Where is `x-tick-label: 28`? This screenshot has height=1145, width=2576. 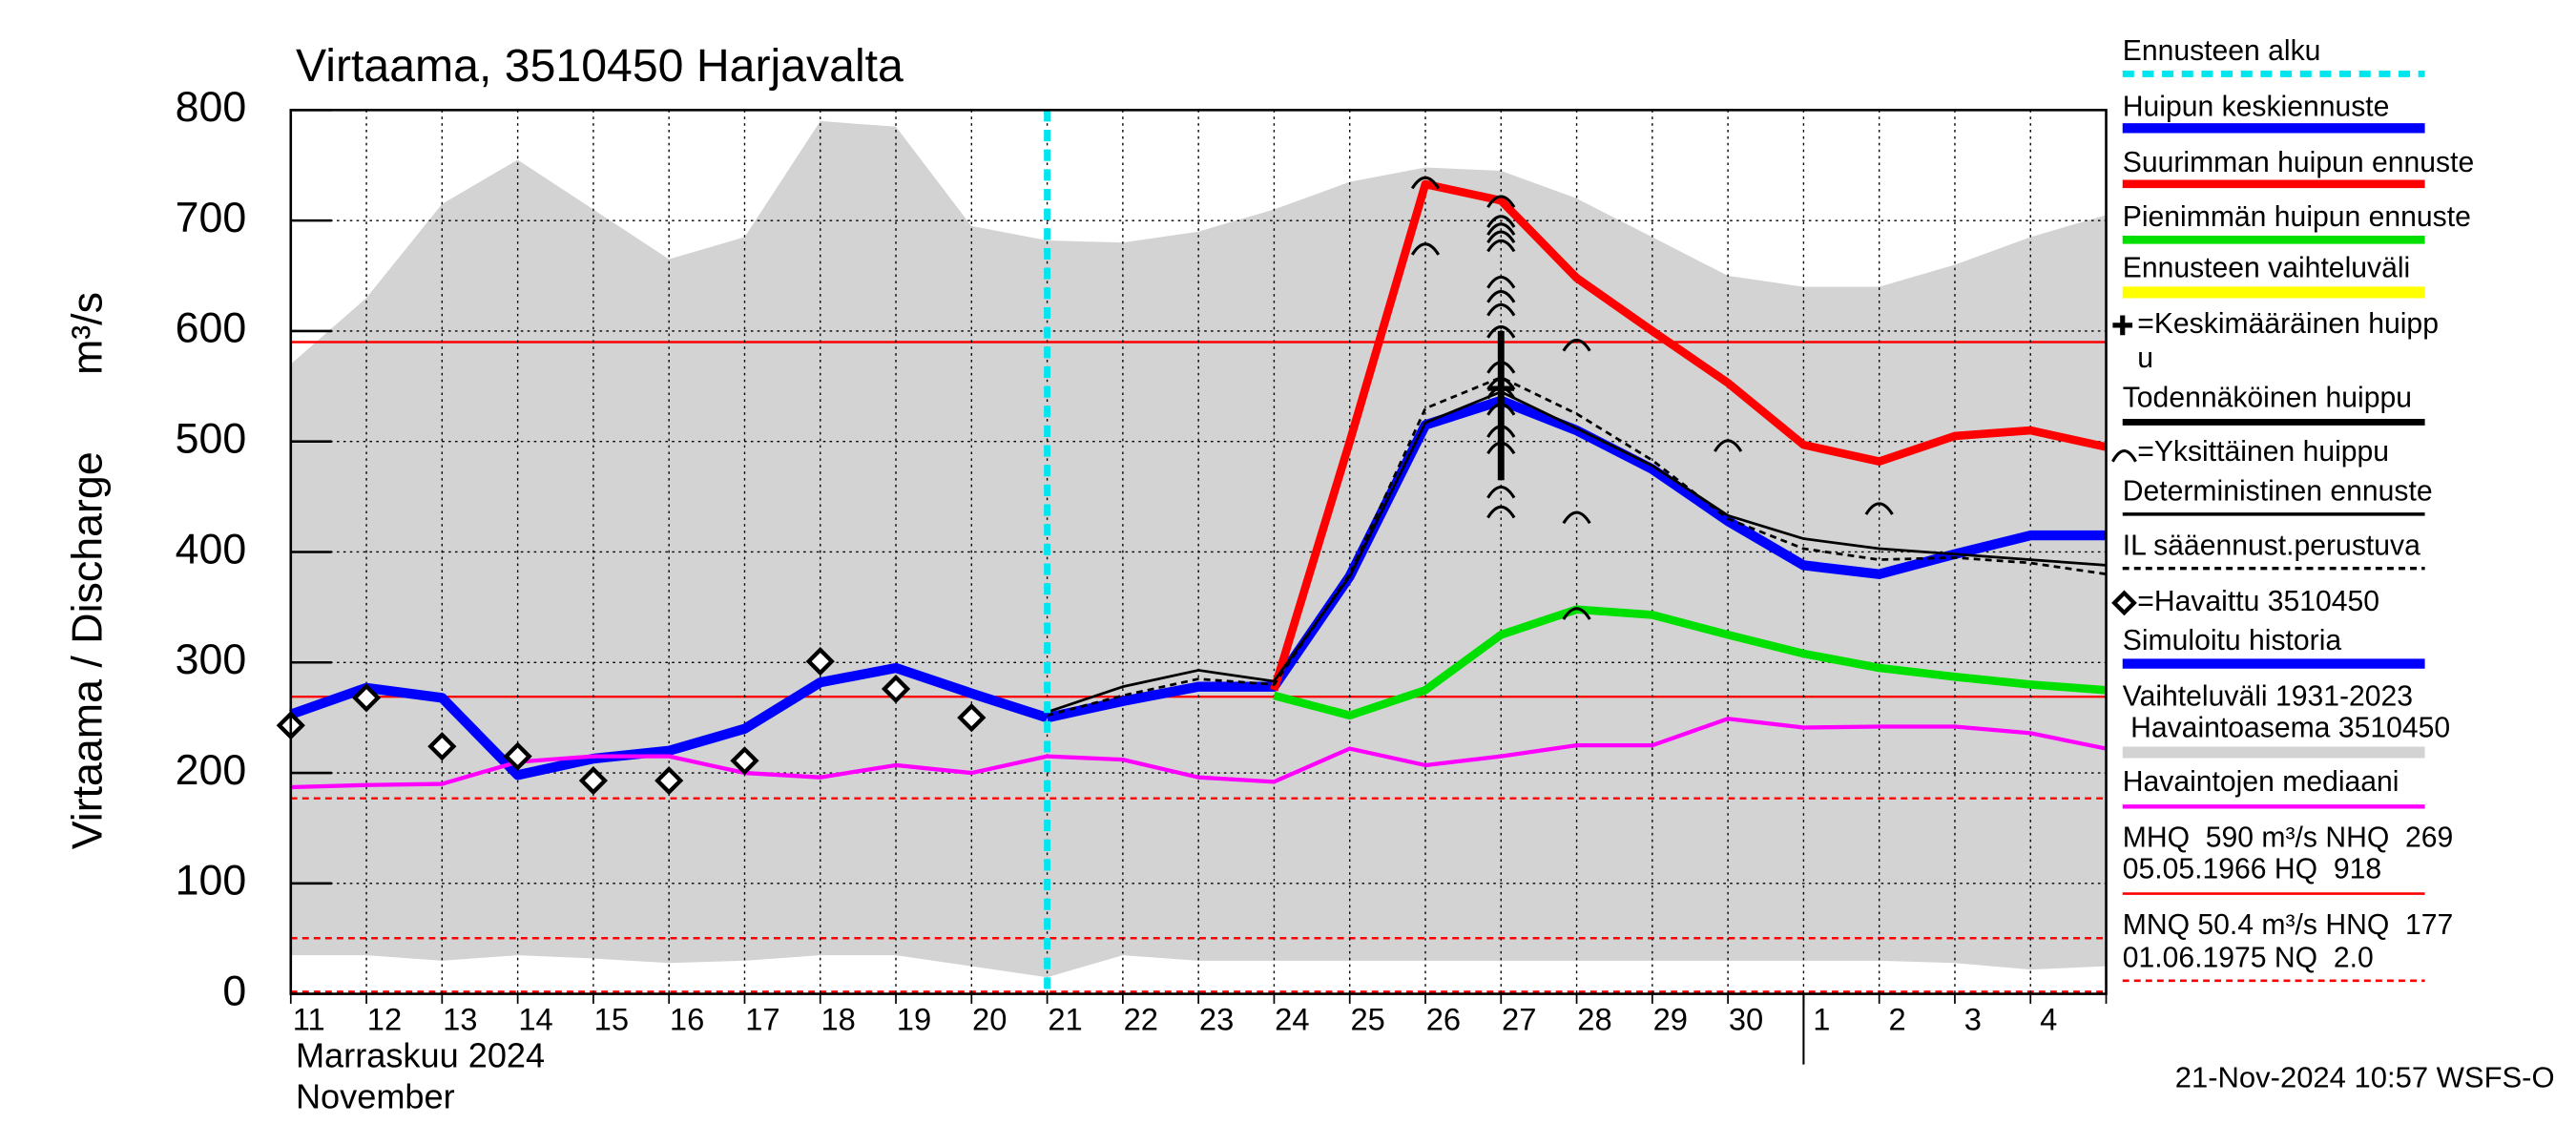
x-tick-label: 28 is located at coordinates (1594, 1019).